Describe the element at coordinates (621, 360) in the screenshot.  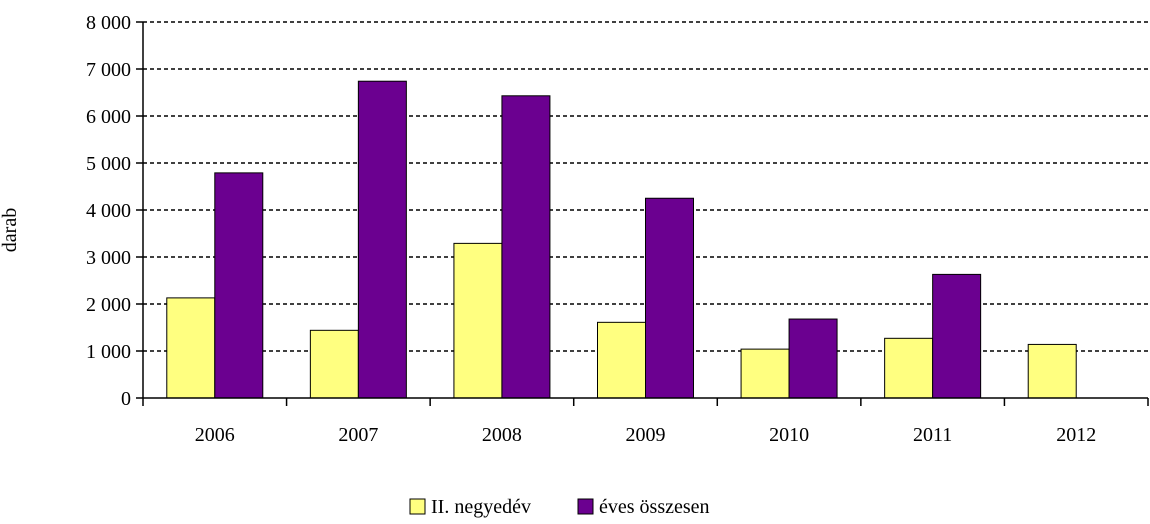
I see `bar-ii-negyedev-2009` at that location.